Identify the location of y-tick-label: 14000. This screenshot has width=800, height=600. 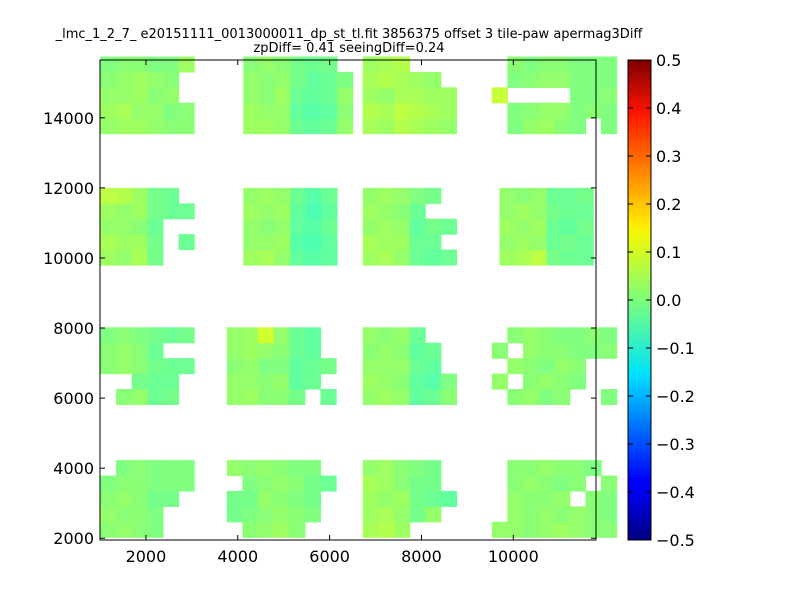
(68, 118).